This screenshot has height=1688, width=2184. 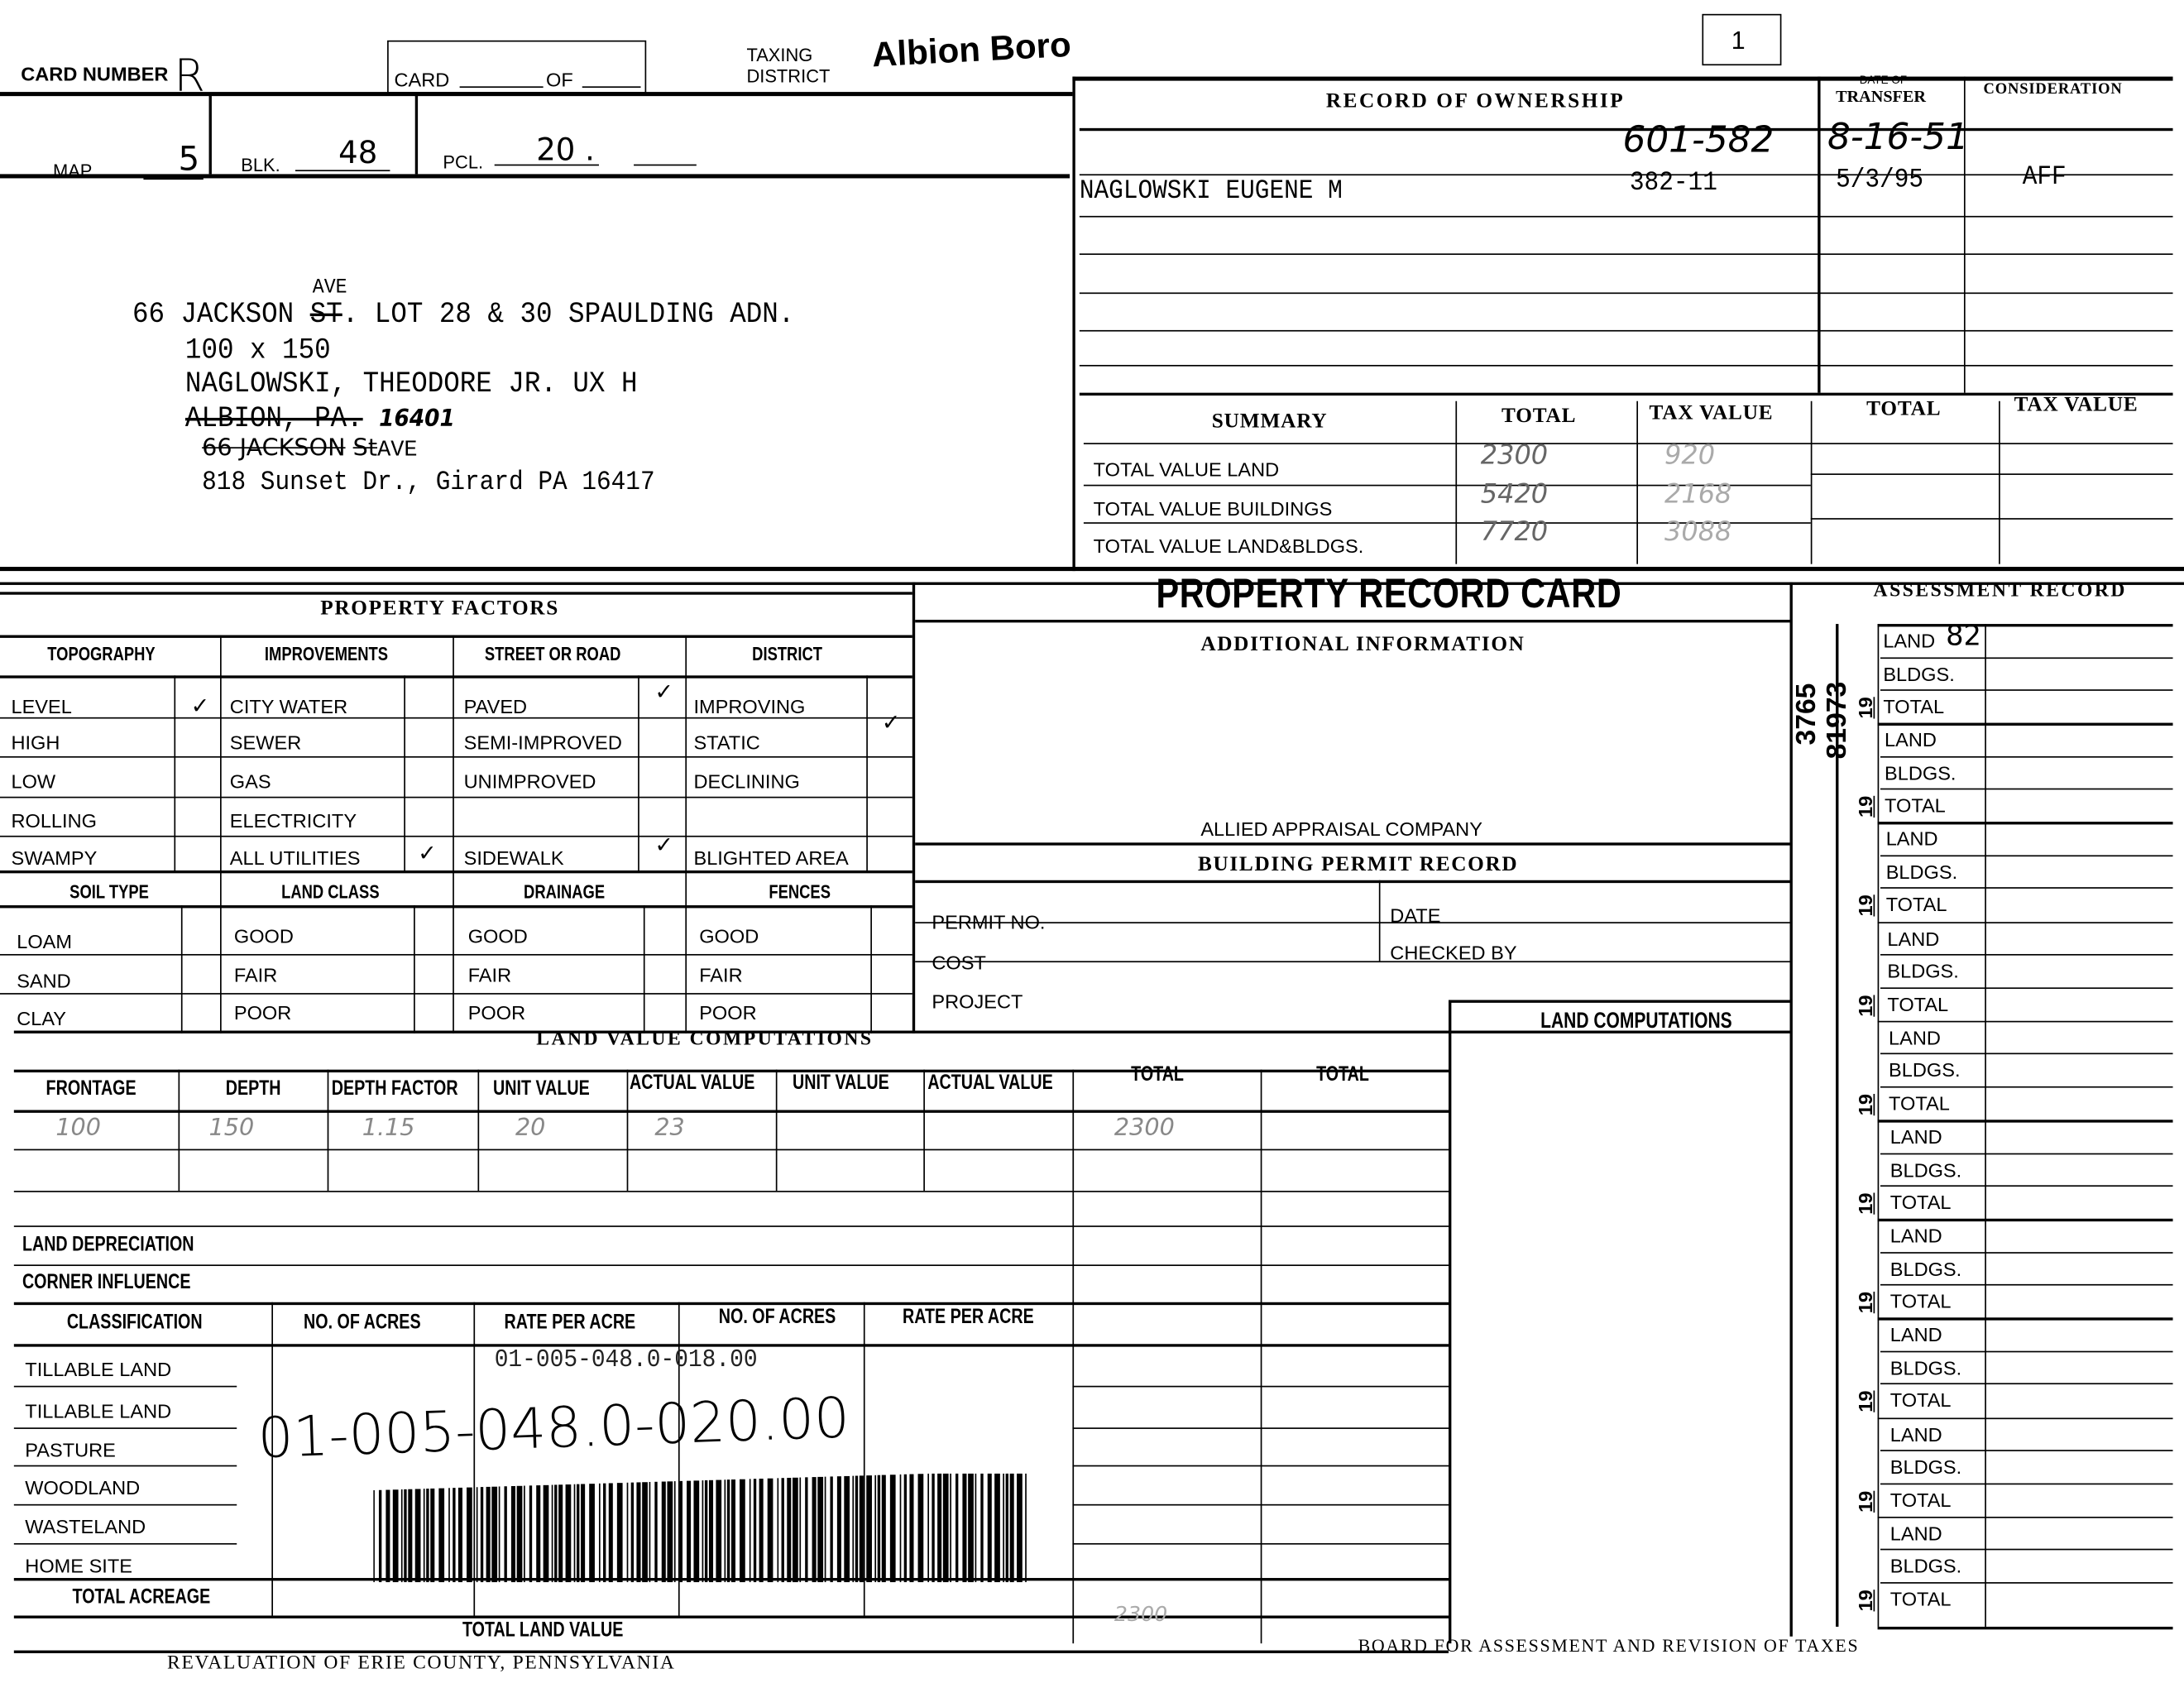 I want to click on blk-label: BLK., so click(x=260, y=165).